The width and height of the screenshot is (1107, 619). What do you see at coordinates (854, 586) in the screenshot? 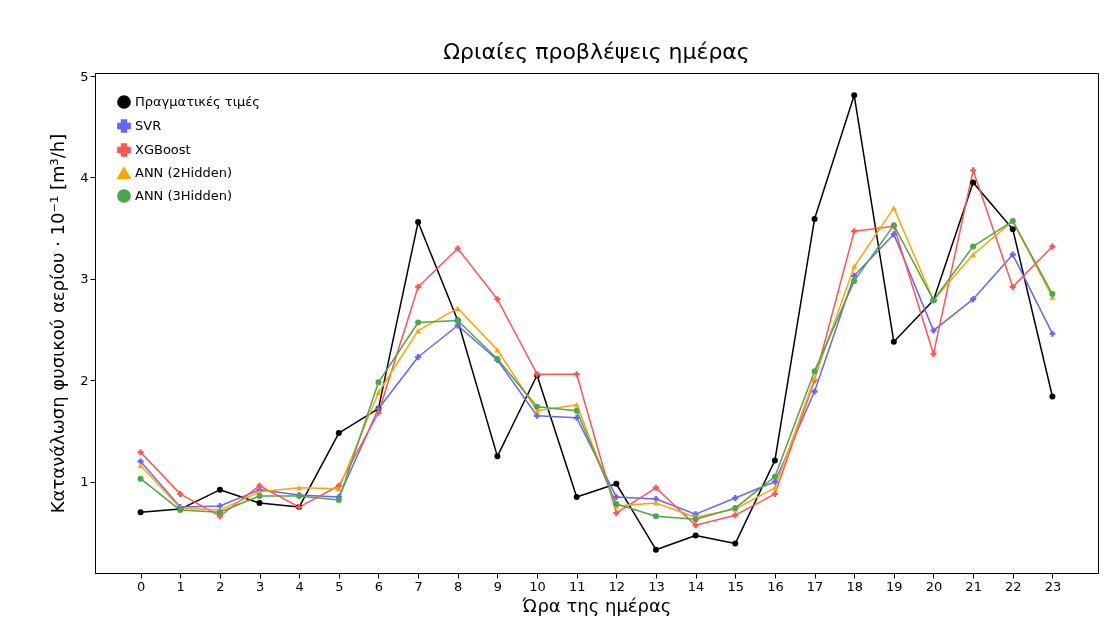
I see `x-tick-label: 18` at bounding box center [854, 586].